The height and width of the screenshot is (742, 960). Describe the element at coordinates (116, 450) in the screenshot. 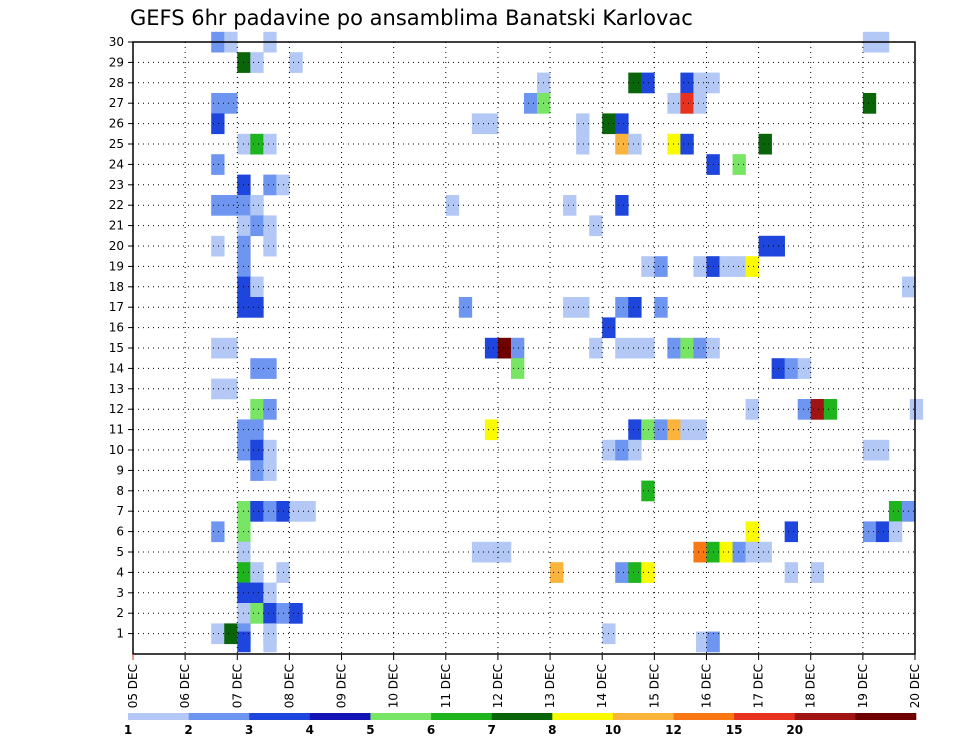

I see `y-tick-label: 10` at that location.